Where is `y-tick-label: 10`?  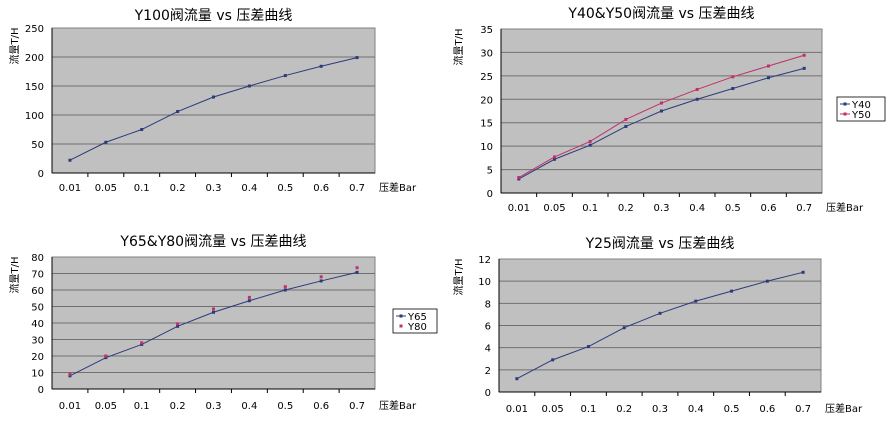 y-tick-label: 10 is located at coordinates (37, 374).